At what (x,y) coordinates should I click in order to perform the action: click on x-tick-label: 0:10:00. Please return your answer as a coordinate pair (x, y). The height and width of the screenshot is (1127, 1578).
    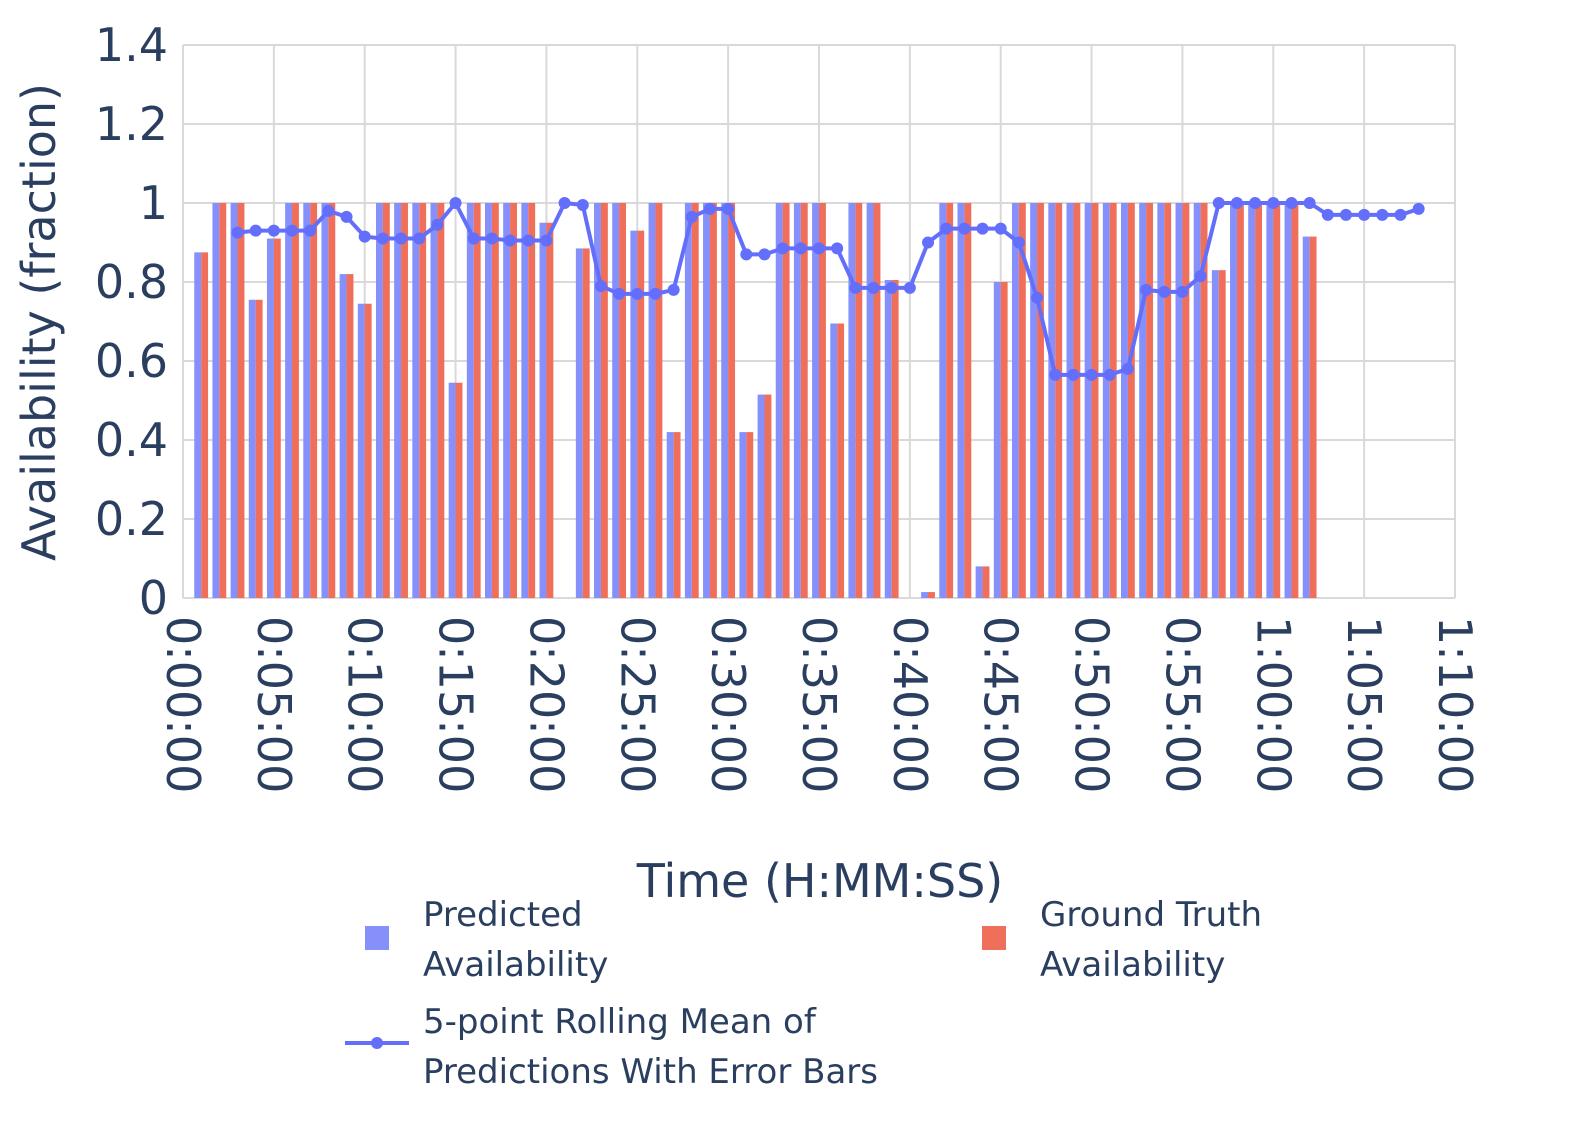
    Looking at the image, I should click on (365, 704).